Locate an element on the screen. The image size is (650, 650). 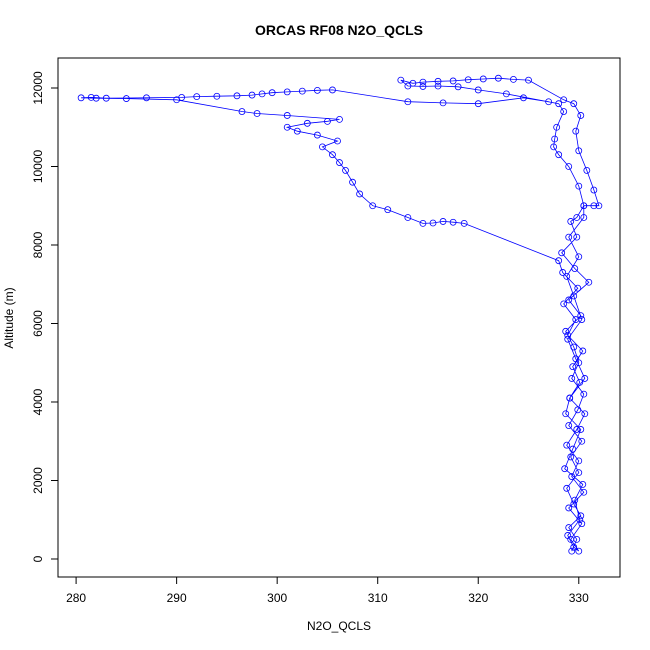
x-tick-label: 320 is located at coordinates (478, 598).